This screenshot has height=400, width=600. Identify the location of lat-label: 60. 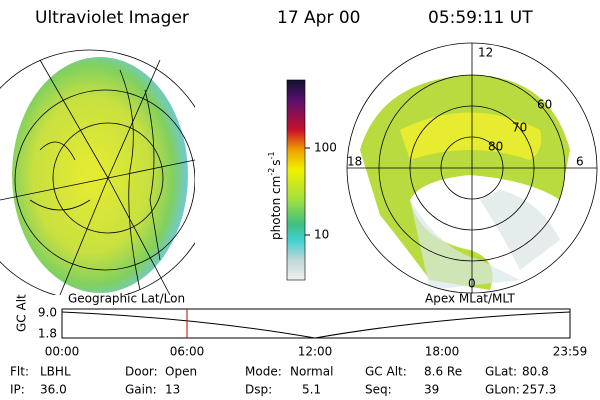
(544, 105).